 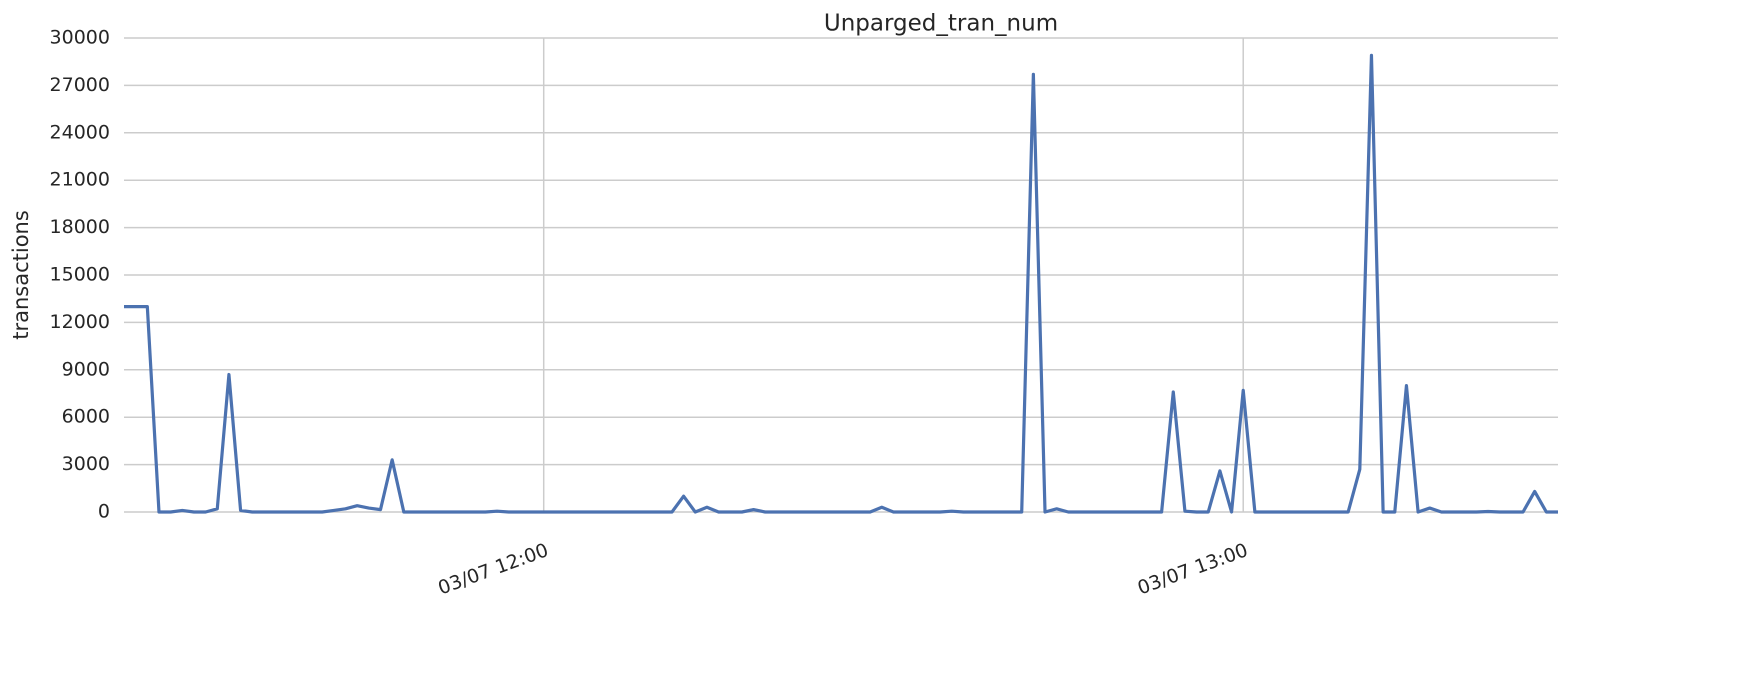 I want to click on y-tick-label: 30000, so click(x=80, y=38).